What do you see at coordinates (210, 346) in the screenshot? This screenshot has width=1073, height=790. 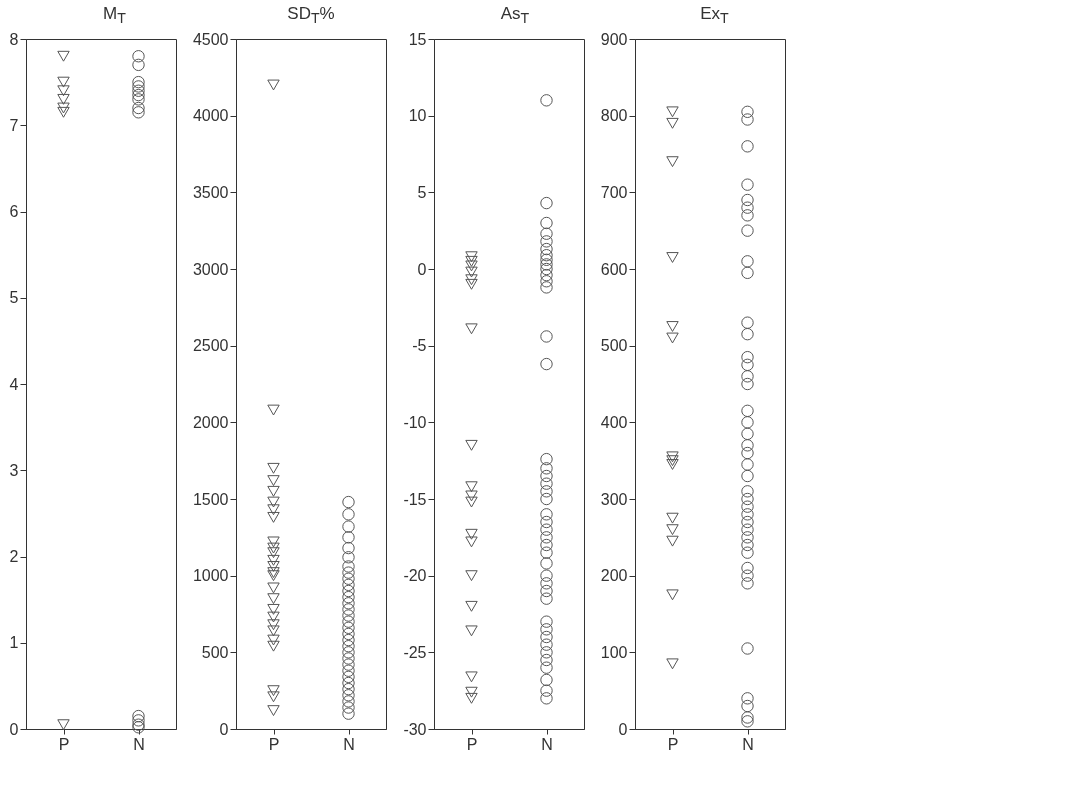 I see `y-tick-label: 2500` at bounding box center [210, 346].